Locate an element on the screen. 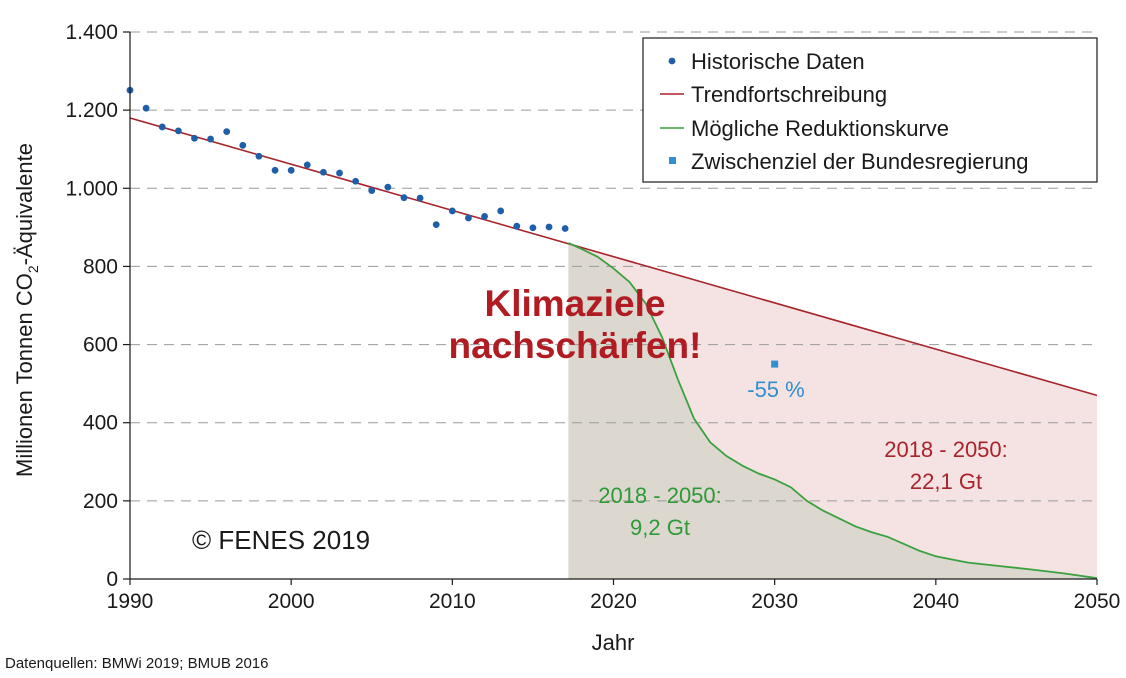  red-area-label-line1: 2018 - 2050: is located at coordinates (946, 449).